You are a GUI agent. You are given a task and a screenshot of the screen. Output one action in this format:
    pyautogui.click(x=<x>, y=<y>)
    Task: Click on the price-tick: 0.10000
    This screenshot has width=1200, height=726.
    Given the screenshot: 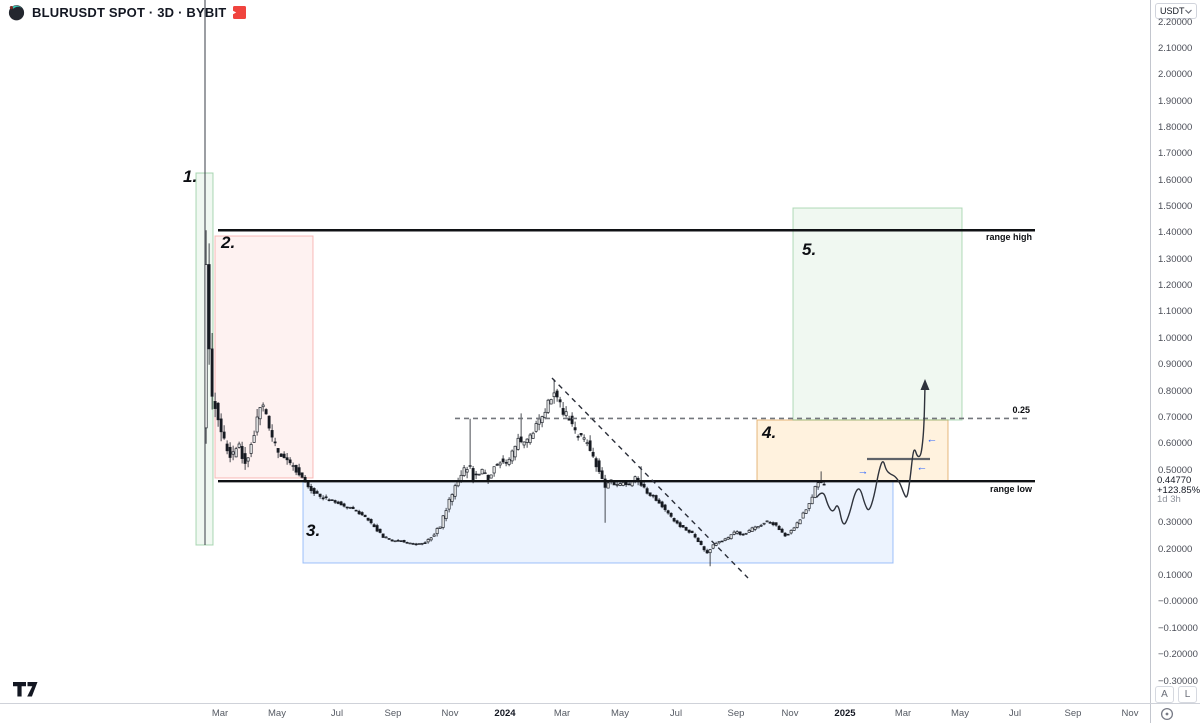 What is the action you would take?
    pyautogui.click(x=1175, y=576)
    